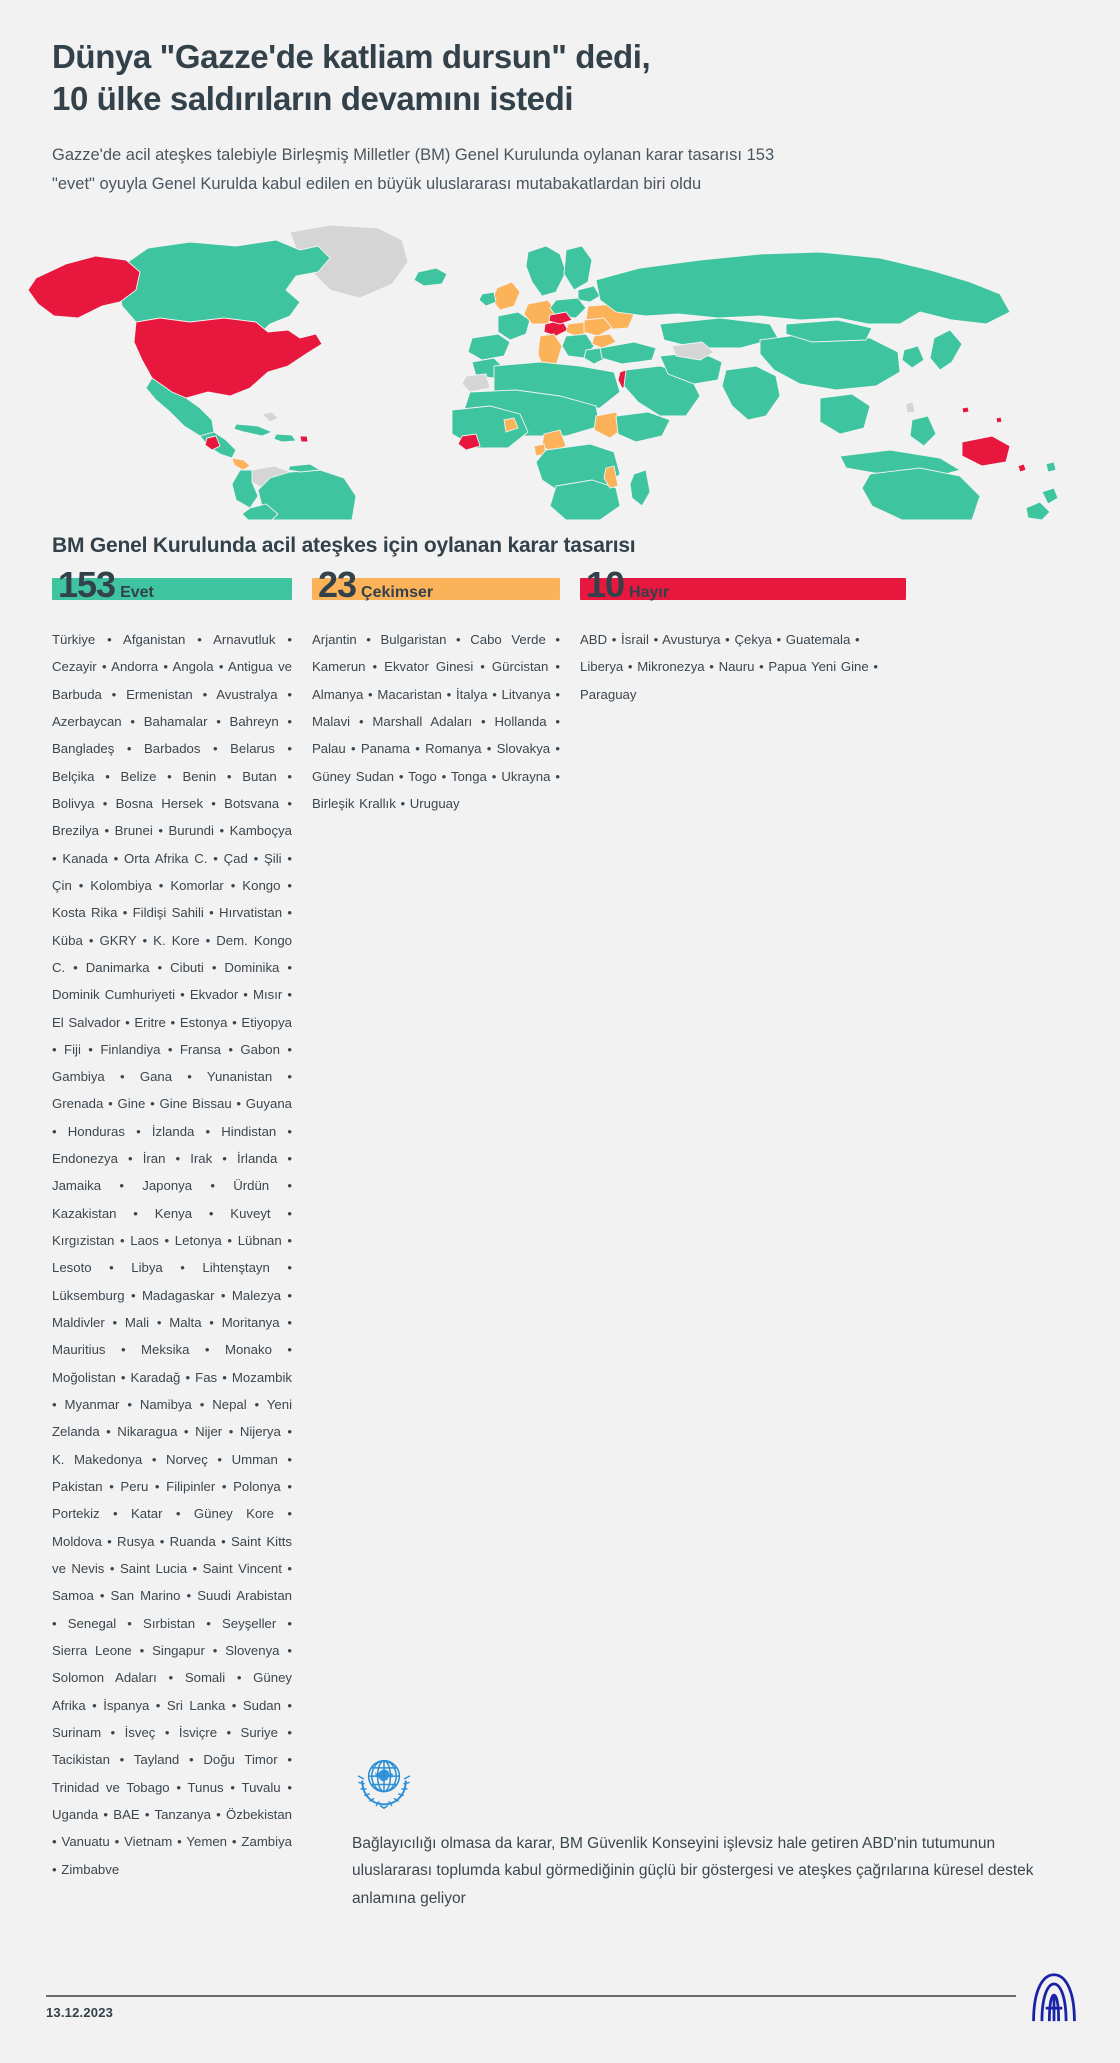 The image size is (1120, 2063). What do you see at coordinates (304, 439) in the screenshot?
I see `country-antilles` at bounding box center [304, 439].